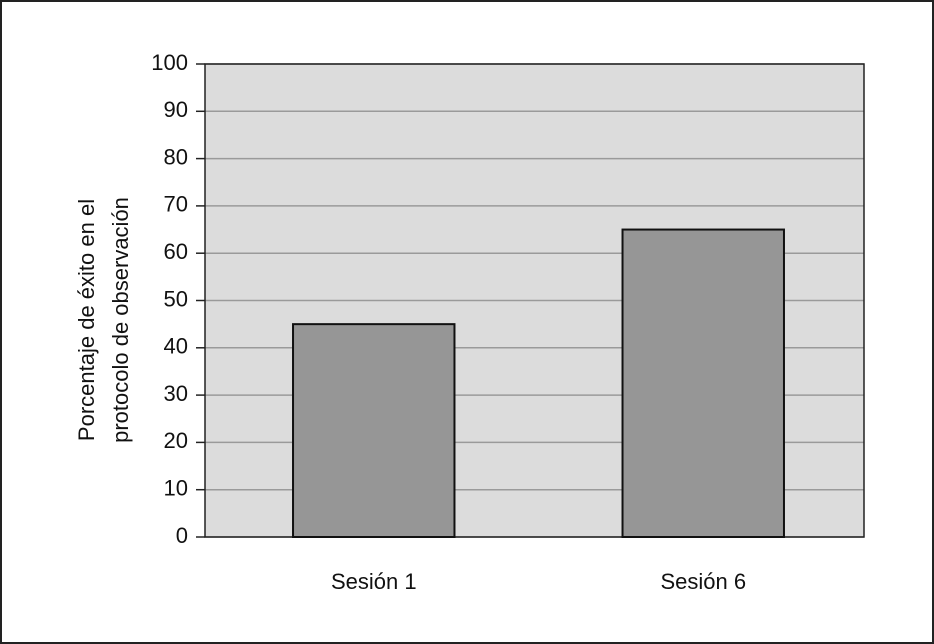 Image resolution: width=934 pixels, height=644 pixels. What do you see at coordinates (176, 440) in the screenshot?
I see `y-tick-label: 20` at bounding box center [176, 440].